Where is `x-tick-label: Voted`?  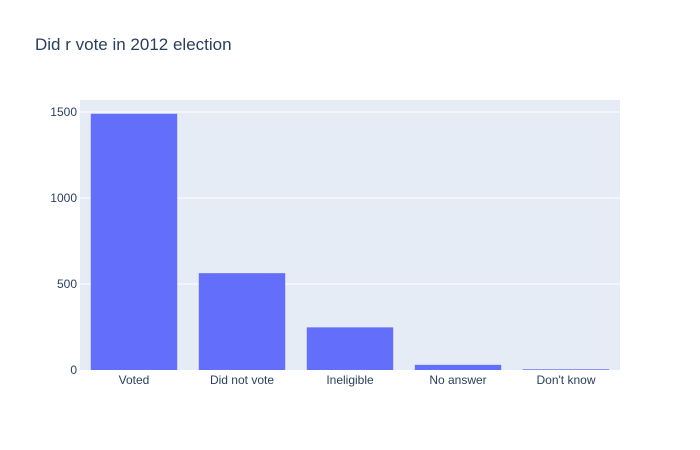 x-tick-label: Voted is located at coordinates (134, 380).